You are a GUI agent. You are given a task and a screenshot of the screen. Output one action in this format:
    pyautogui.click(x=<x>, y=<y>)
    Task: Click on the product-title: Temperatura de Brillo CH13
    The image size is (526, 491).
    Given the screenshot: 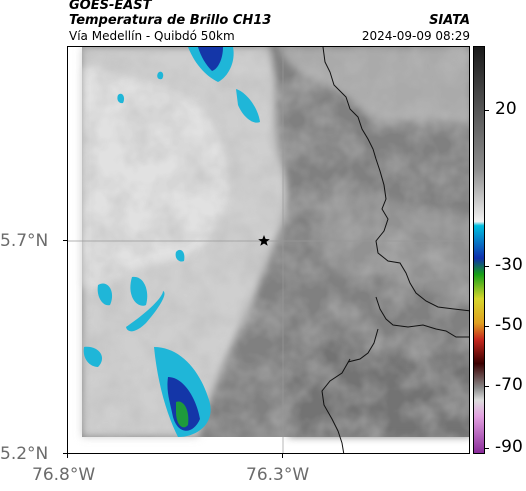 What is the action you would take?
    pyautogui.click(x=170, y=20)
    